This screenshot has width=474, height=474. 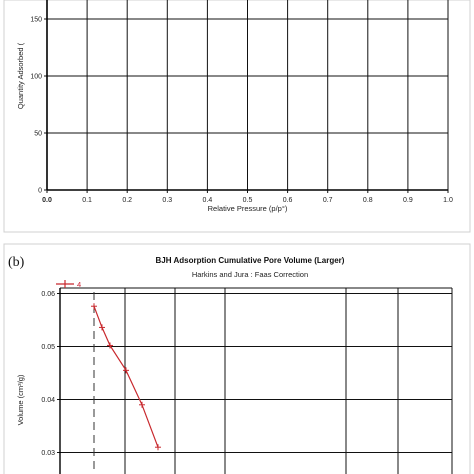 What do you see at coordinates (36, 77) in the screenshot?
I see `y-tick-label: 100` at bounding box center [36, 77].